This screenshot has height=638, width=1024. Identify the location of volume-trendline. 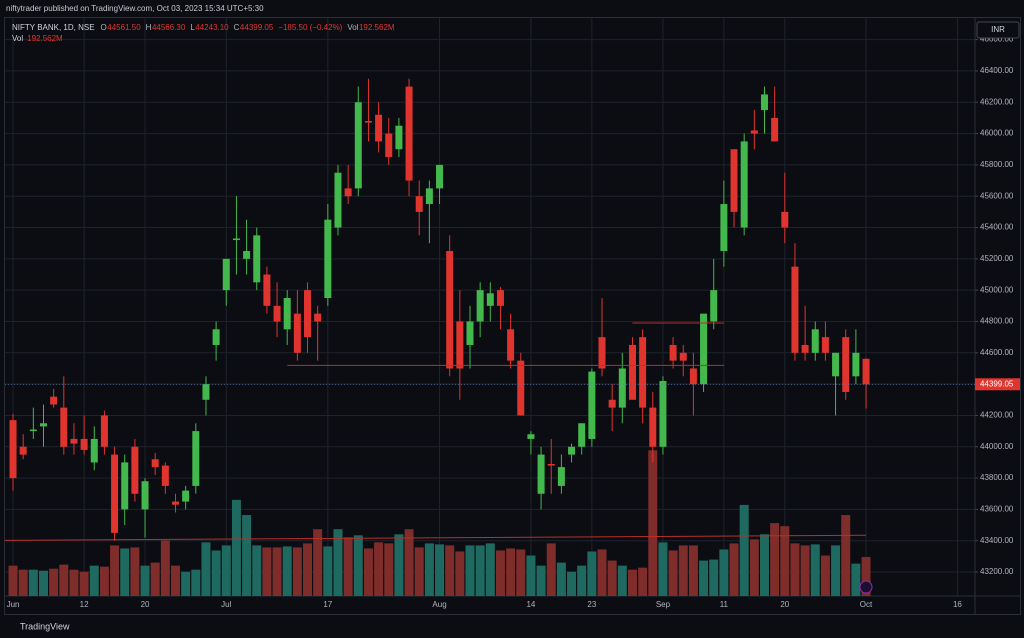
(435, 537).